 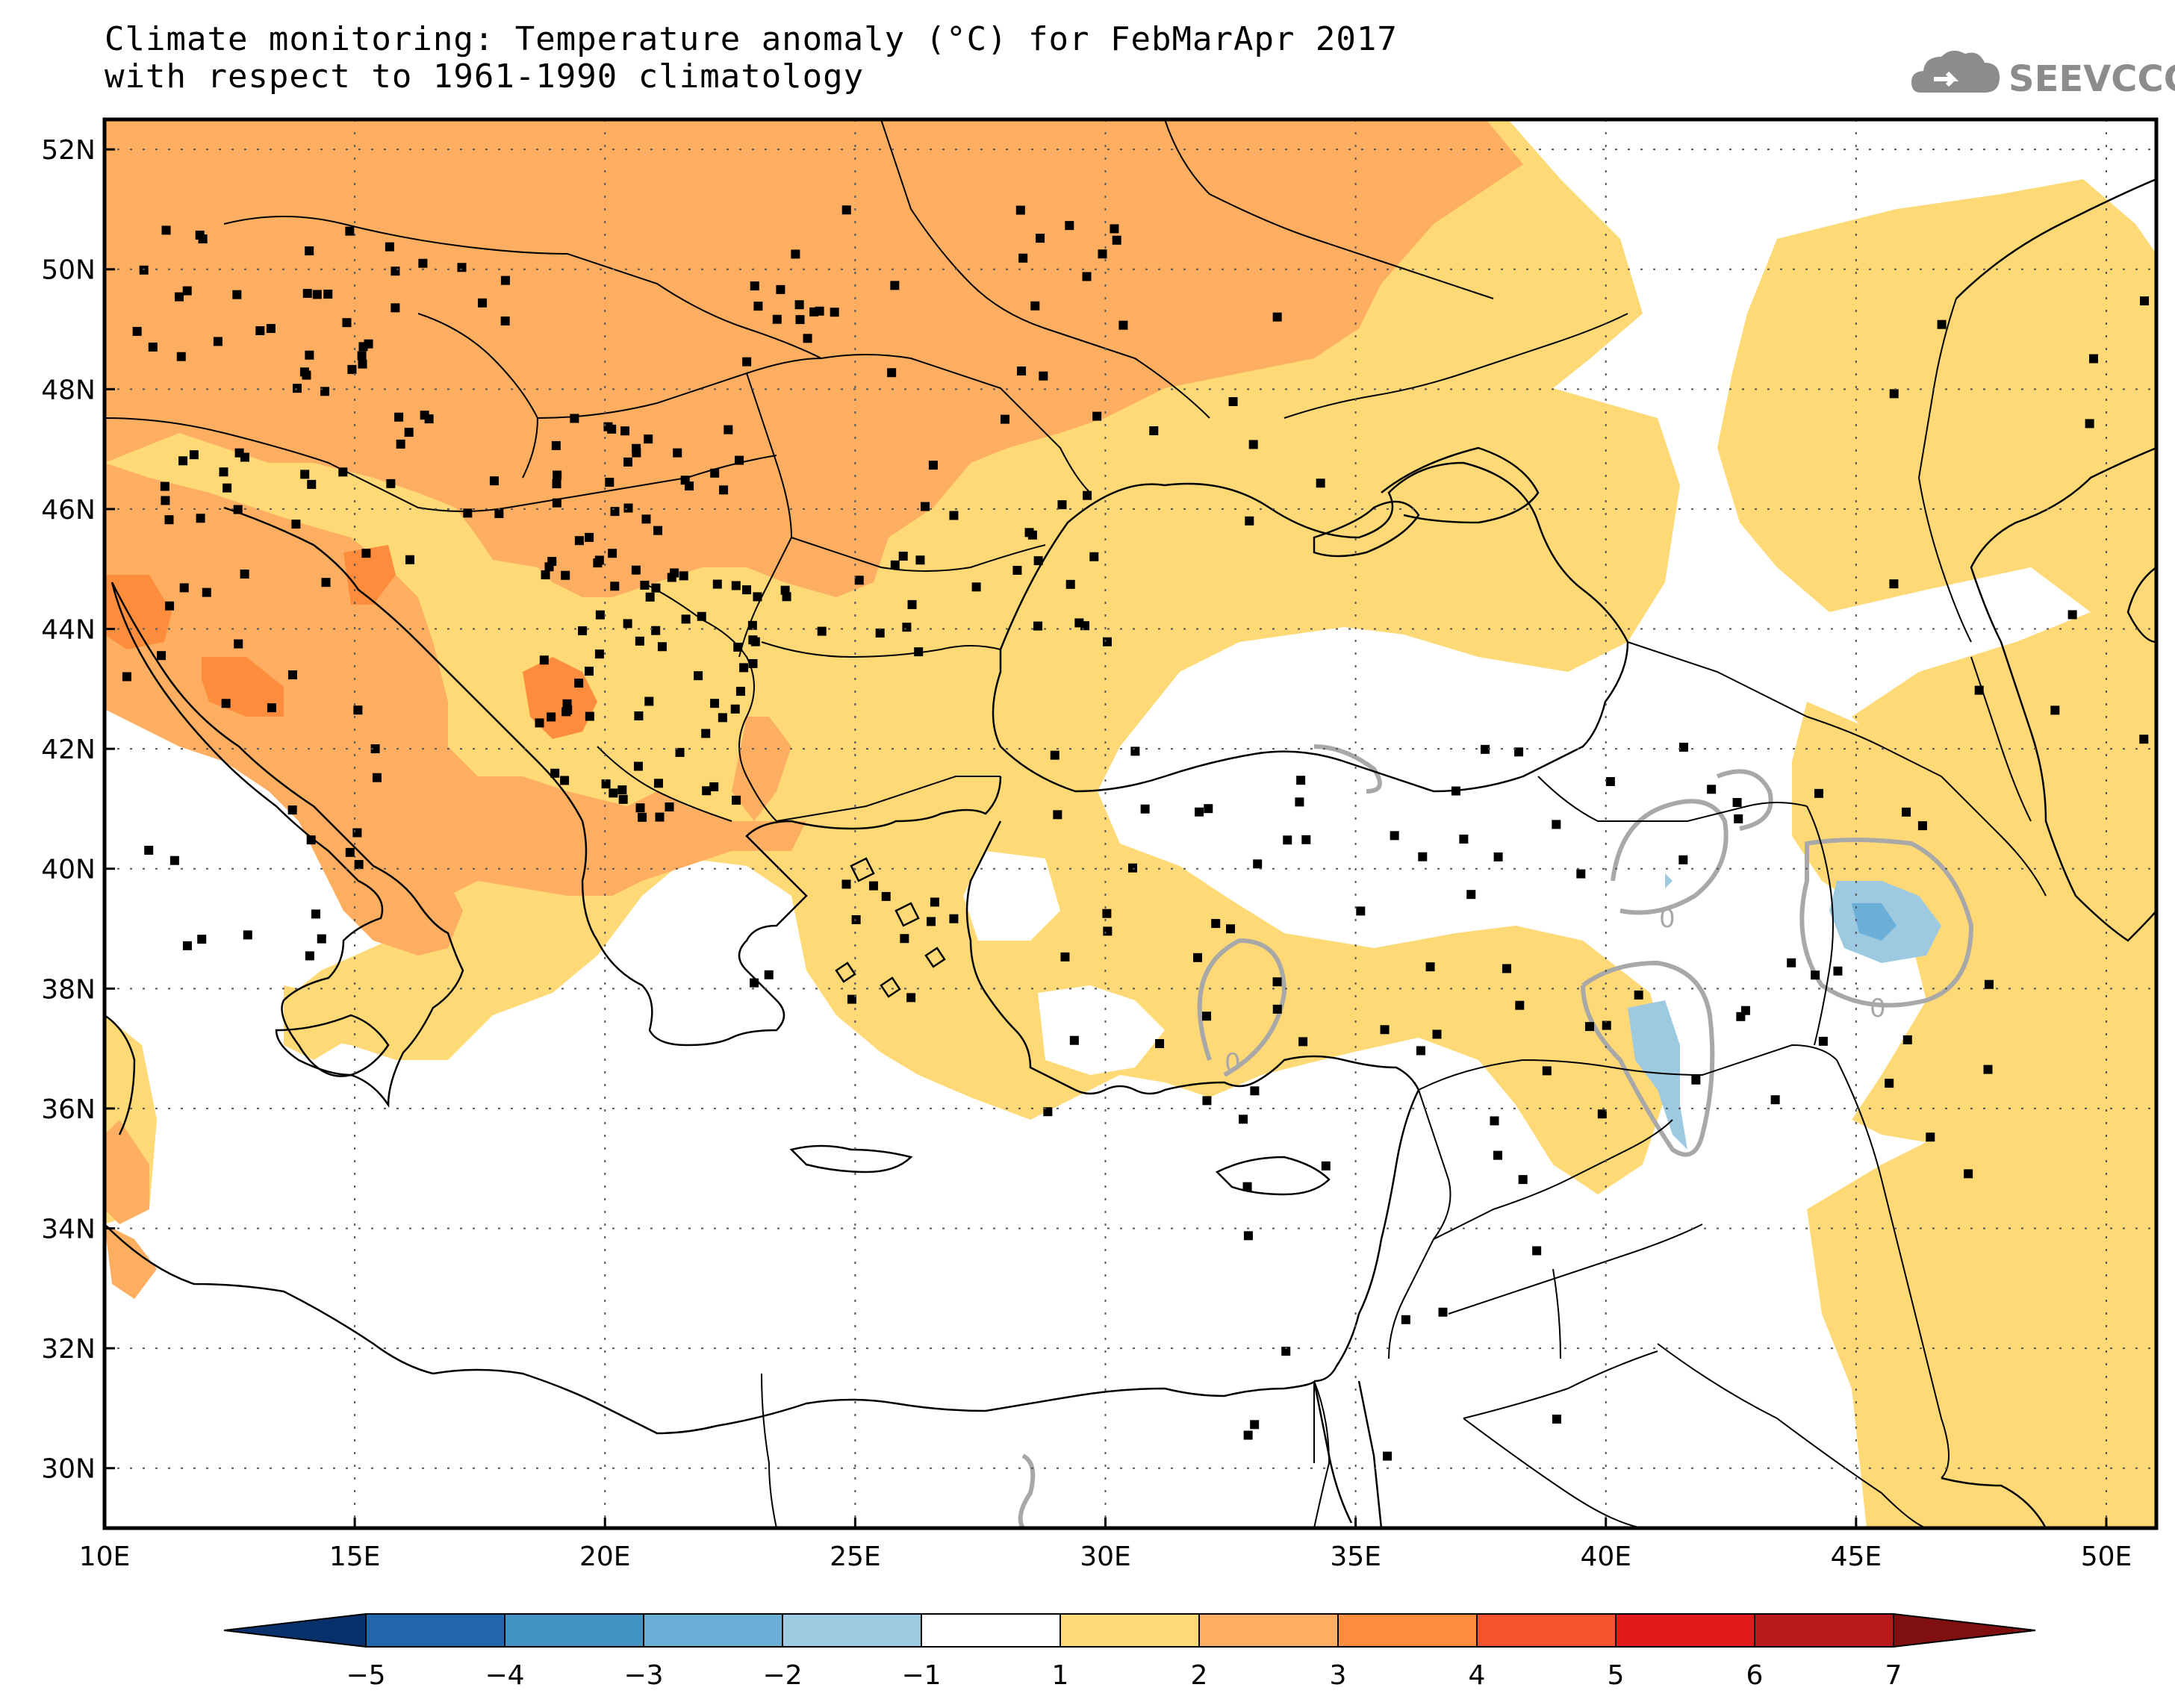 I want to click on contour-label-1: 0, so click(x=1233, y=1063).